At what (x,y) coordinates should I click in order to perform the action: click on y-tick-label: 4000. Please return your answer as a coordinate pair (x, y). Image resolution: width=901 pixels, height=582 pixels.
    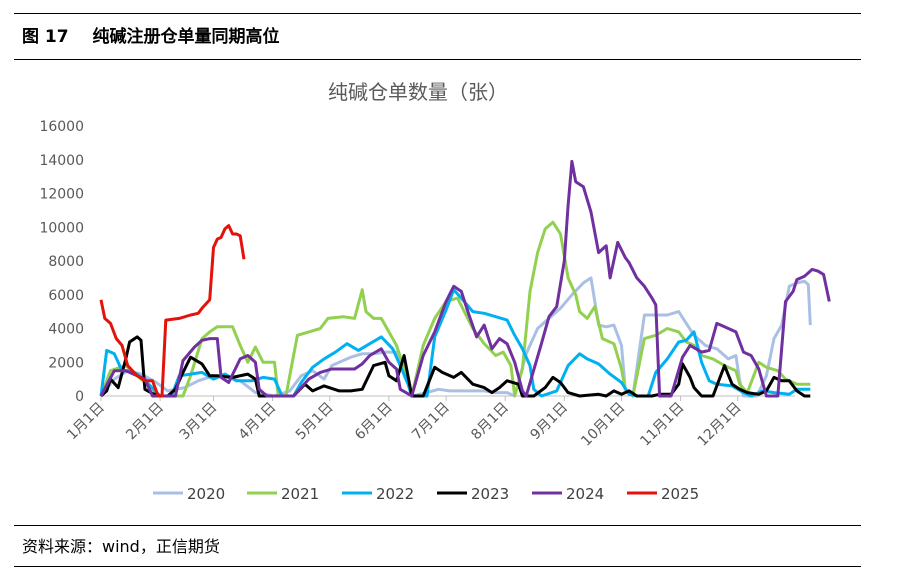
    Looking at the image, I should click on (66, 330).